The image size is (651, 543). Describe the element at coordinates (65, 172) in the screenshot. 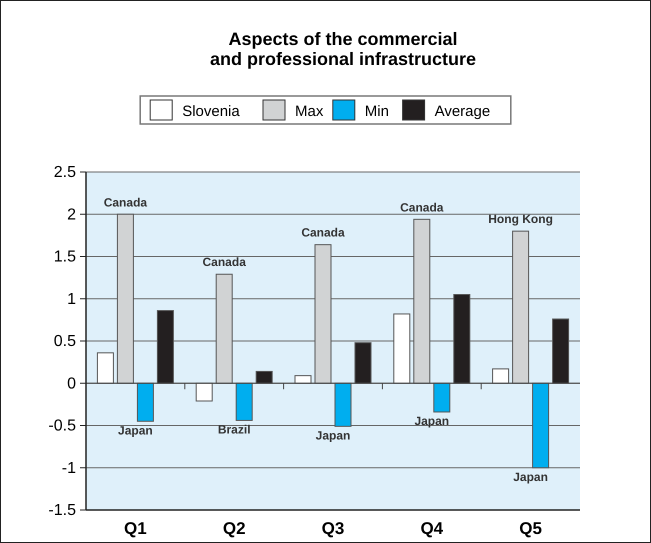

I see `y-tick-label: 2.5` at that location.